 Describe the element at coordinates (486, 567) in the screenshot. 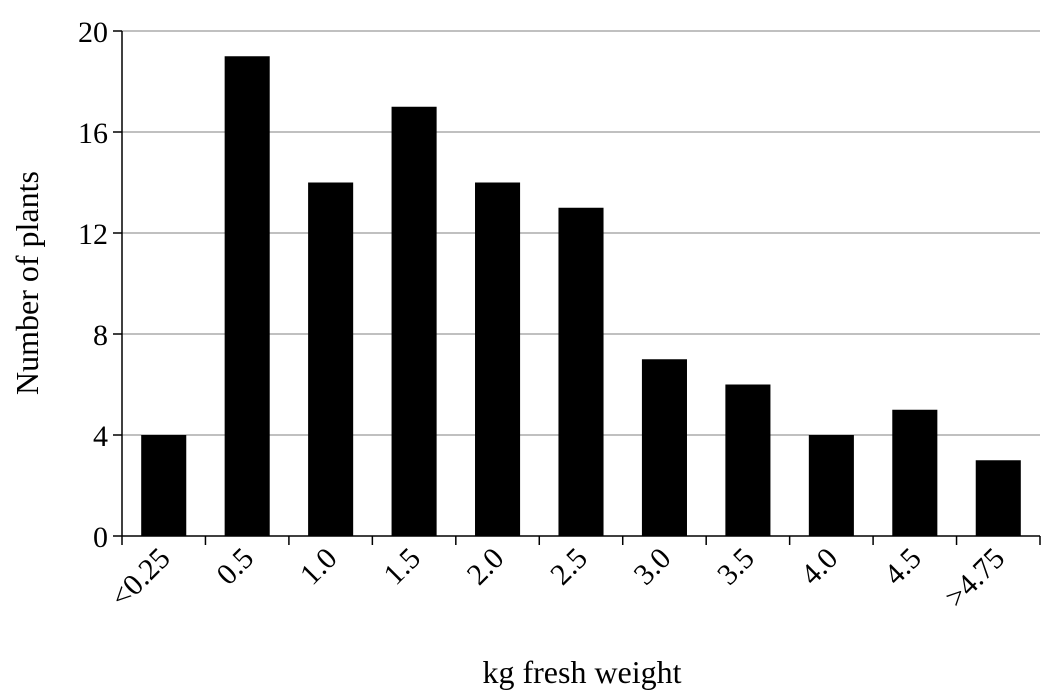

I see `x-tick-label: 2.0` at that location.